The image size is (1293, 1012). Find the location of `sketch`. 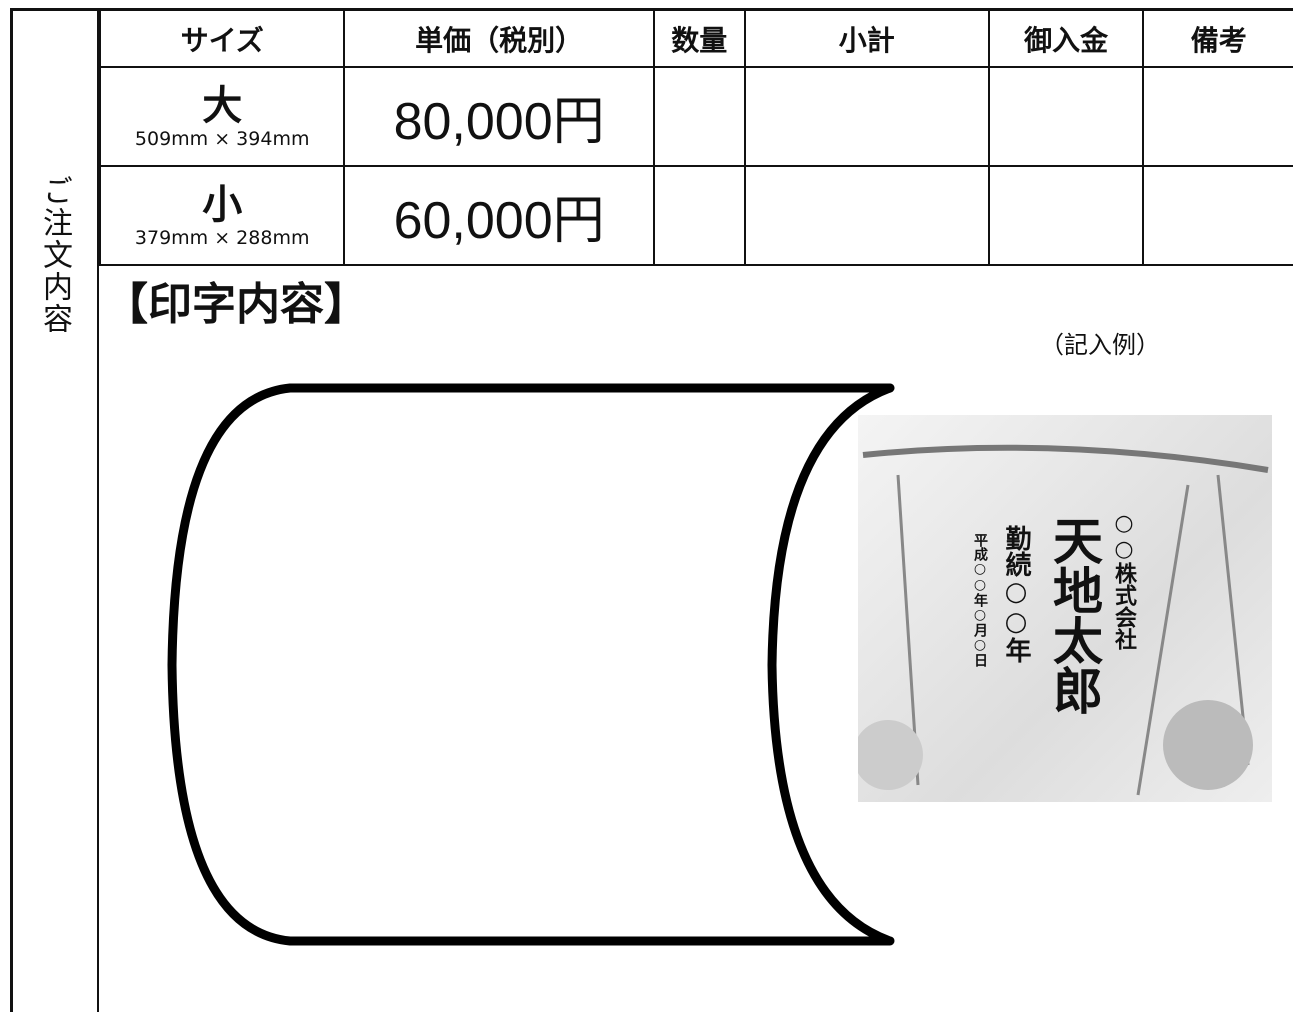

sketch is located at coordinates (1063, 620).